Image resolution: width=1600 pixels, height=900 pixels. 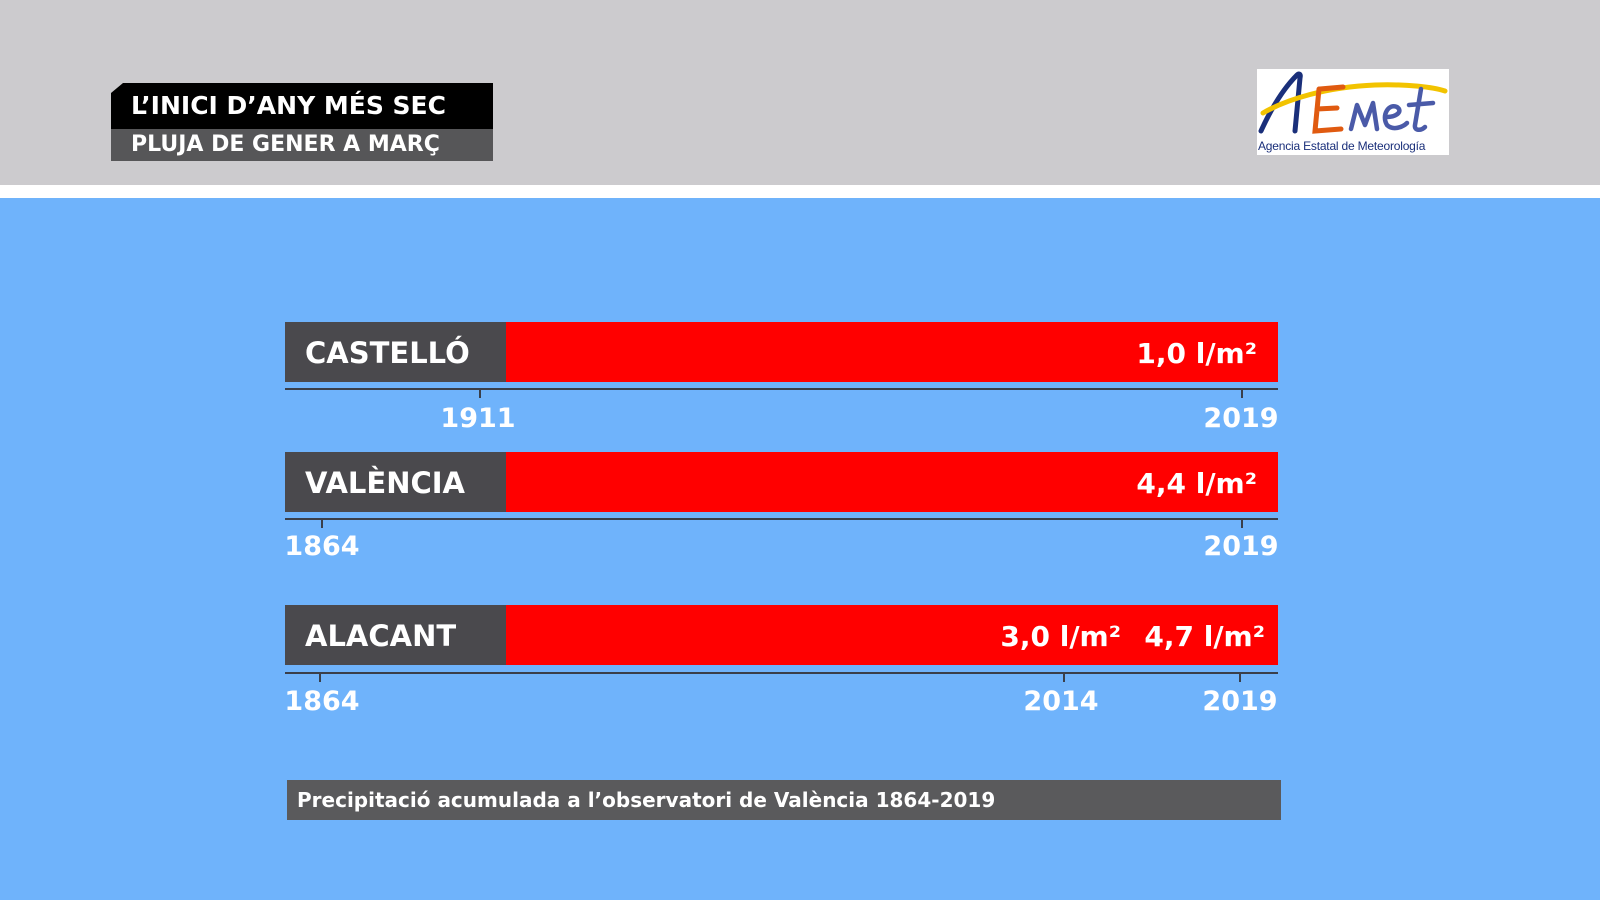 What do you see at coordinates (1196, 483) in the screenshot?
I see `value-label-valencia: 4,4 l/m²` at bounding box center [1196, 483].